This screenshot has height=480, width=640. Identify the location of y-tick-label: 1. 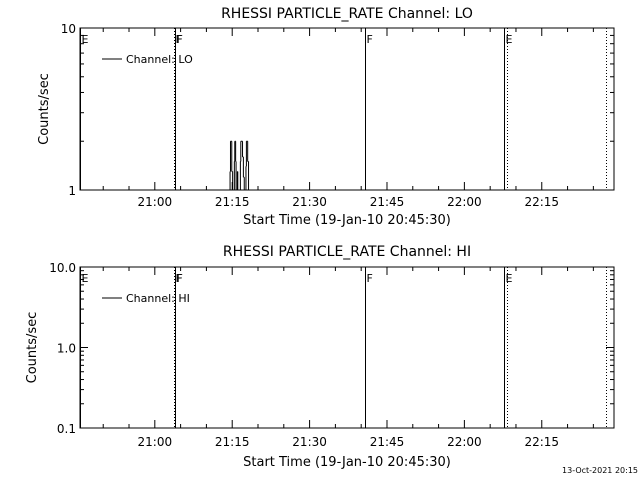
(72, 191).